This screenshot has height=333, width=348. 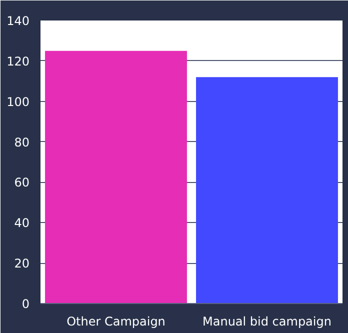 I want to click on x-tick-label: Other Campaign, so click(x=116, y=321).